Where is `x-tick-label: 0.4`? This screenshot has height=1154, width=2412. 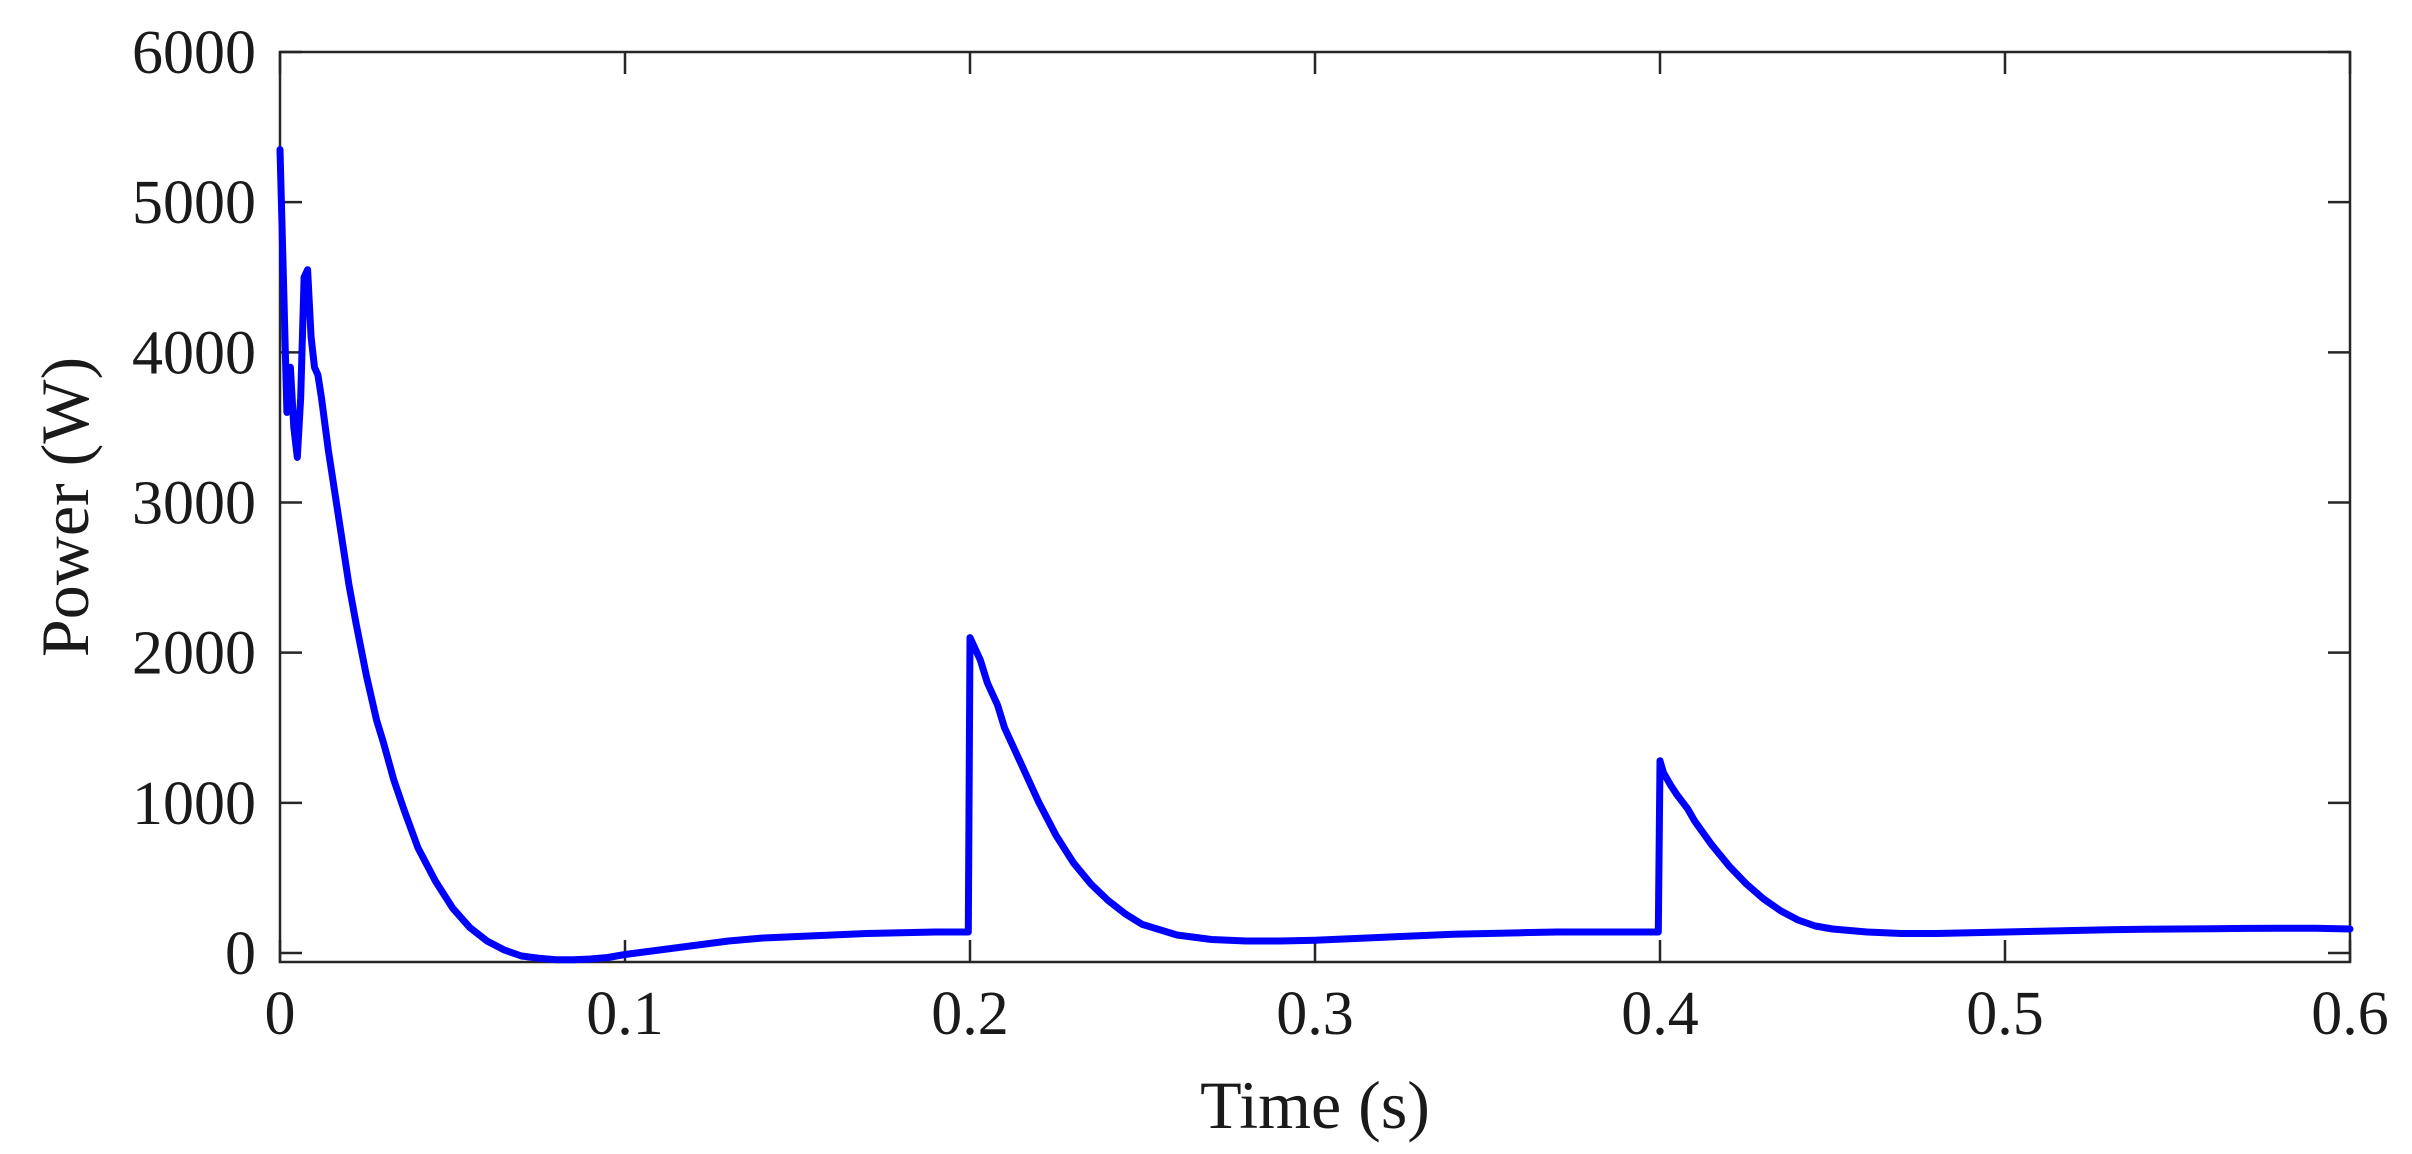
x-tick-label: 0.4 is located at coordinates (1660, 1014).